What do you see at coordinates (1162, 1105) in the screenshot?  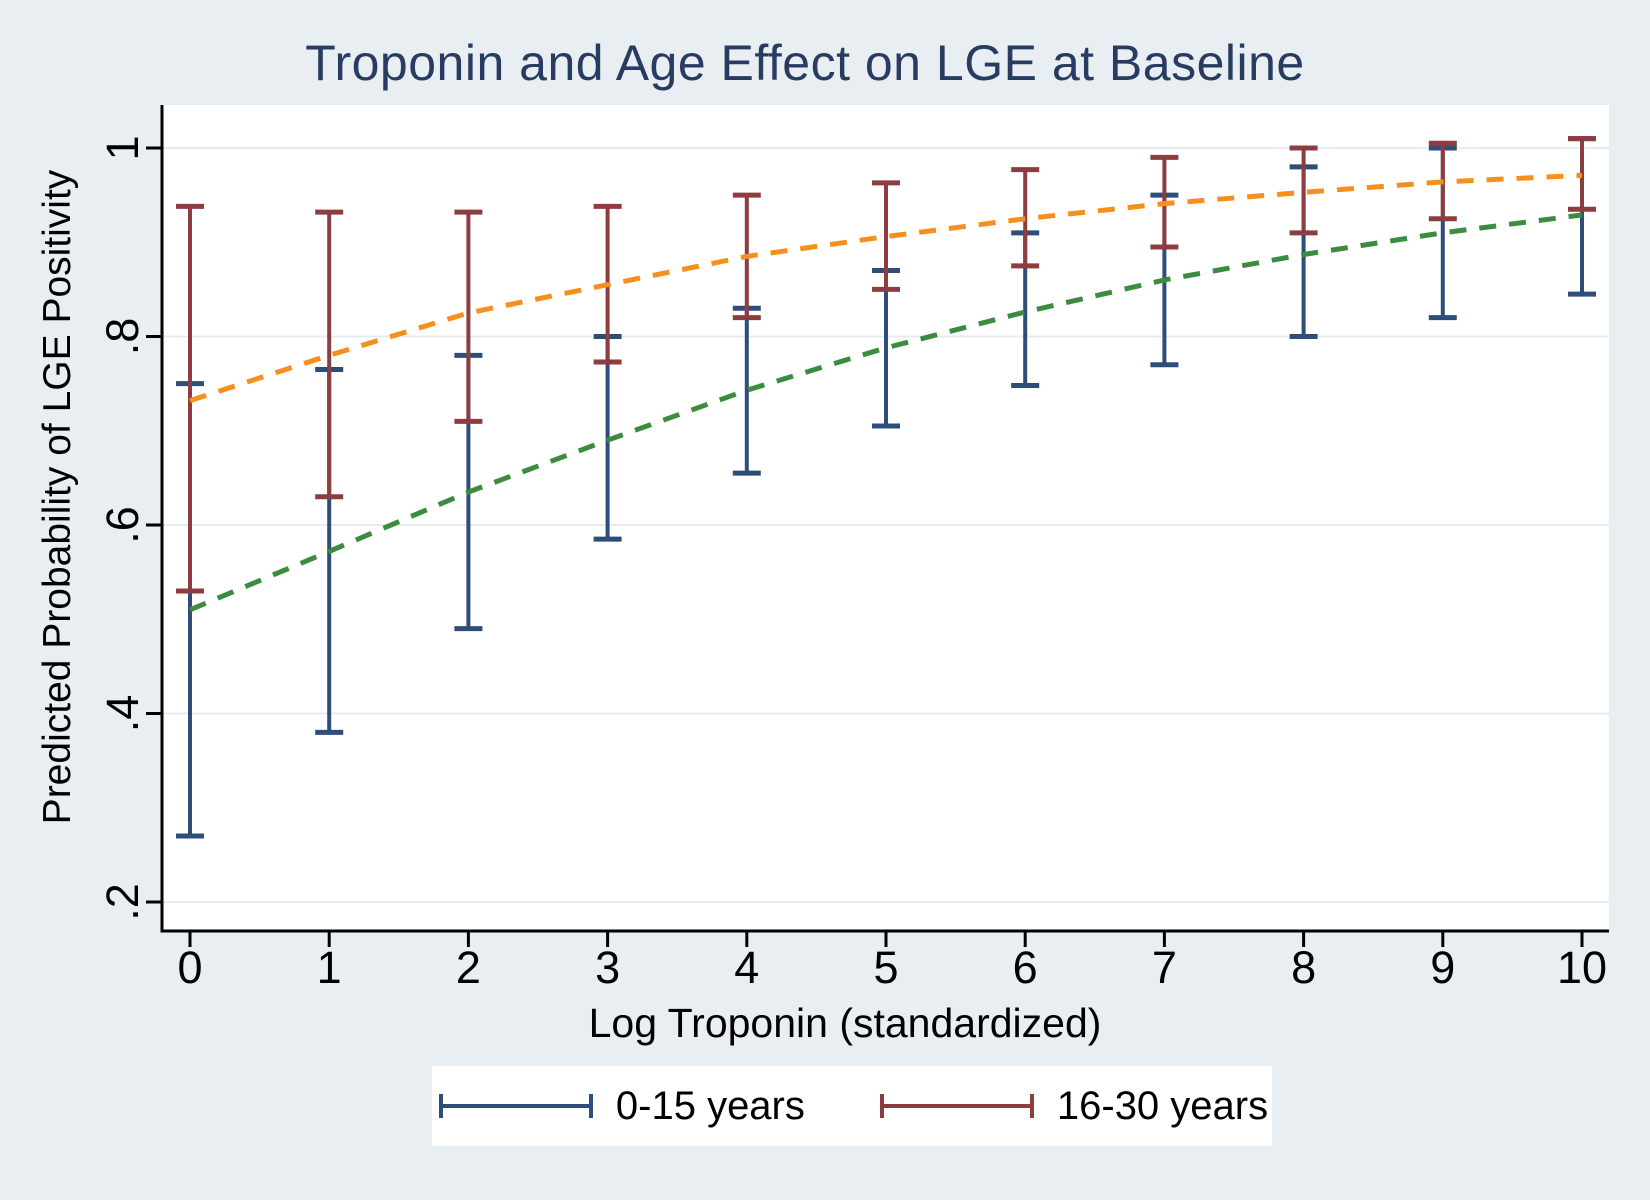 I see `legend-label: 16-30 years` at bounding box center [1162, 1105].